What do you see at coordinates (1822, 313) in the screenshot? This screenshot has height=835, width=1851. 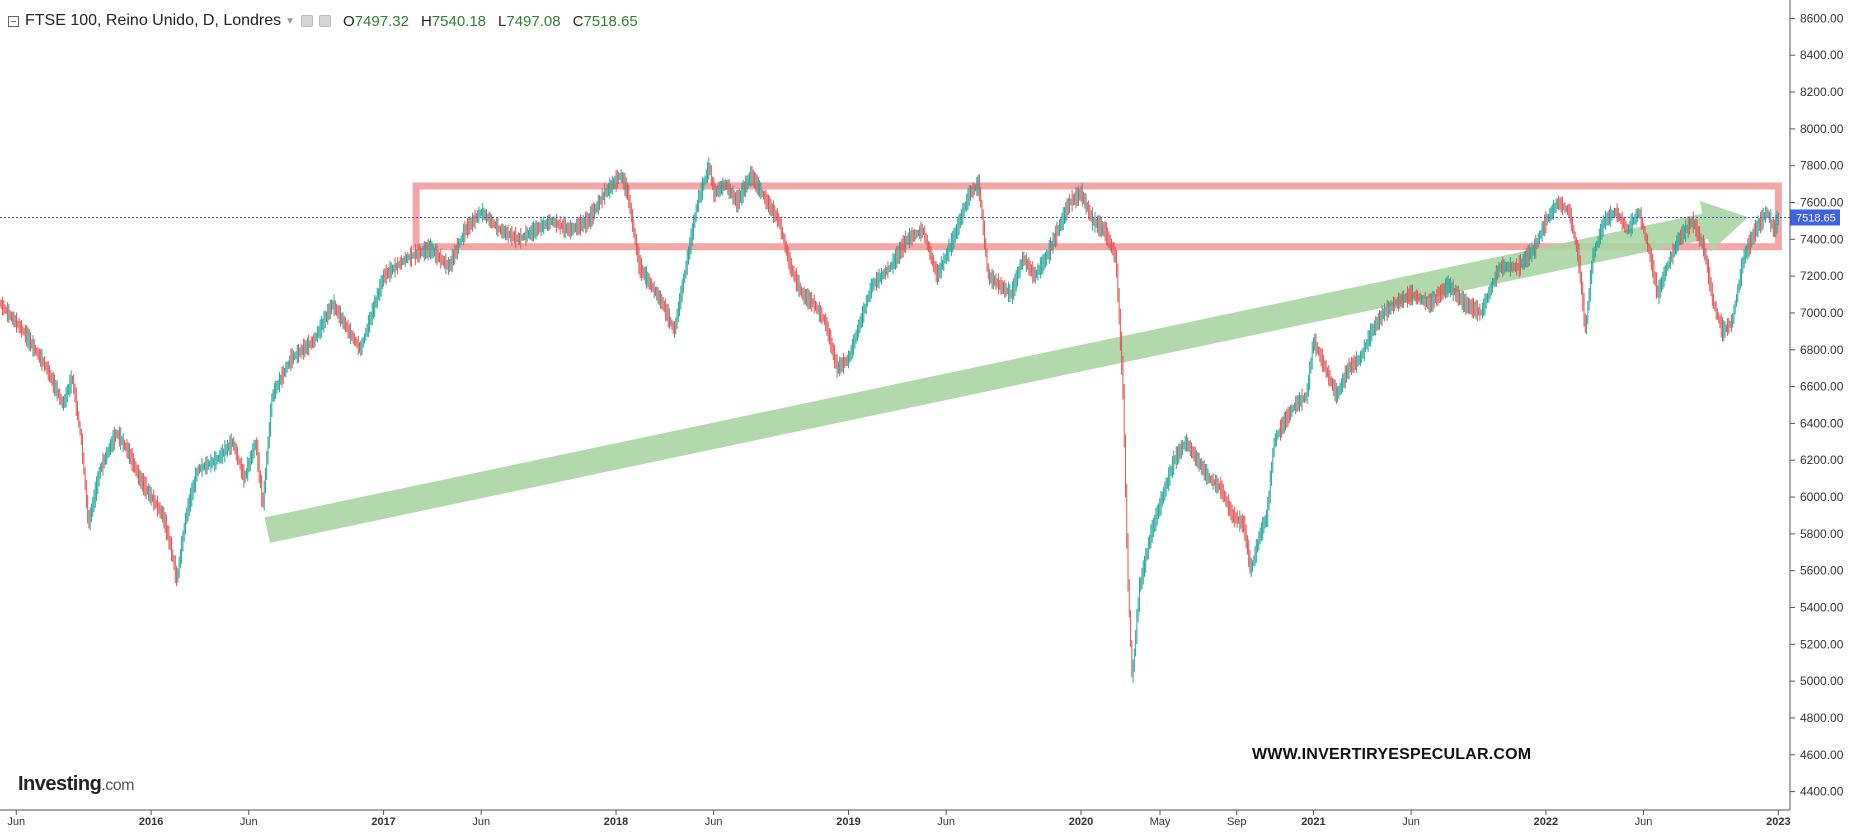 I see `y-tick-label: 7000.00` at bounding box center [1822, 313].